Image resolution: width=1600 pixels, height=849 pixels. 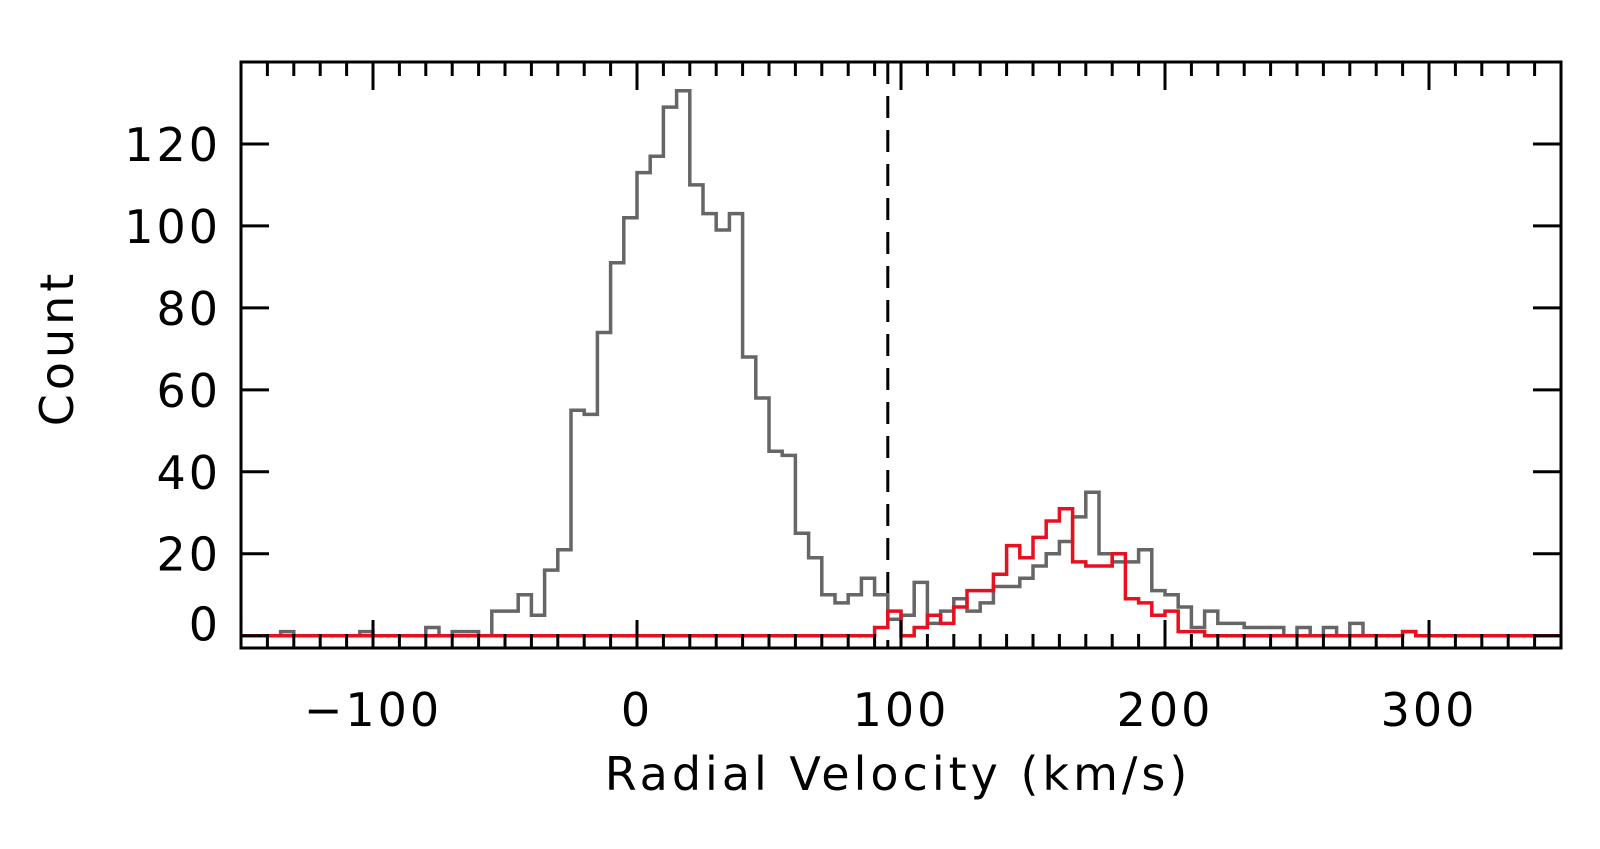 What do you see at coordinates (188, 309) in the screenshot?
I see `y-tick-label: 80` at bounding box center [188, 309].